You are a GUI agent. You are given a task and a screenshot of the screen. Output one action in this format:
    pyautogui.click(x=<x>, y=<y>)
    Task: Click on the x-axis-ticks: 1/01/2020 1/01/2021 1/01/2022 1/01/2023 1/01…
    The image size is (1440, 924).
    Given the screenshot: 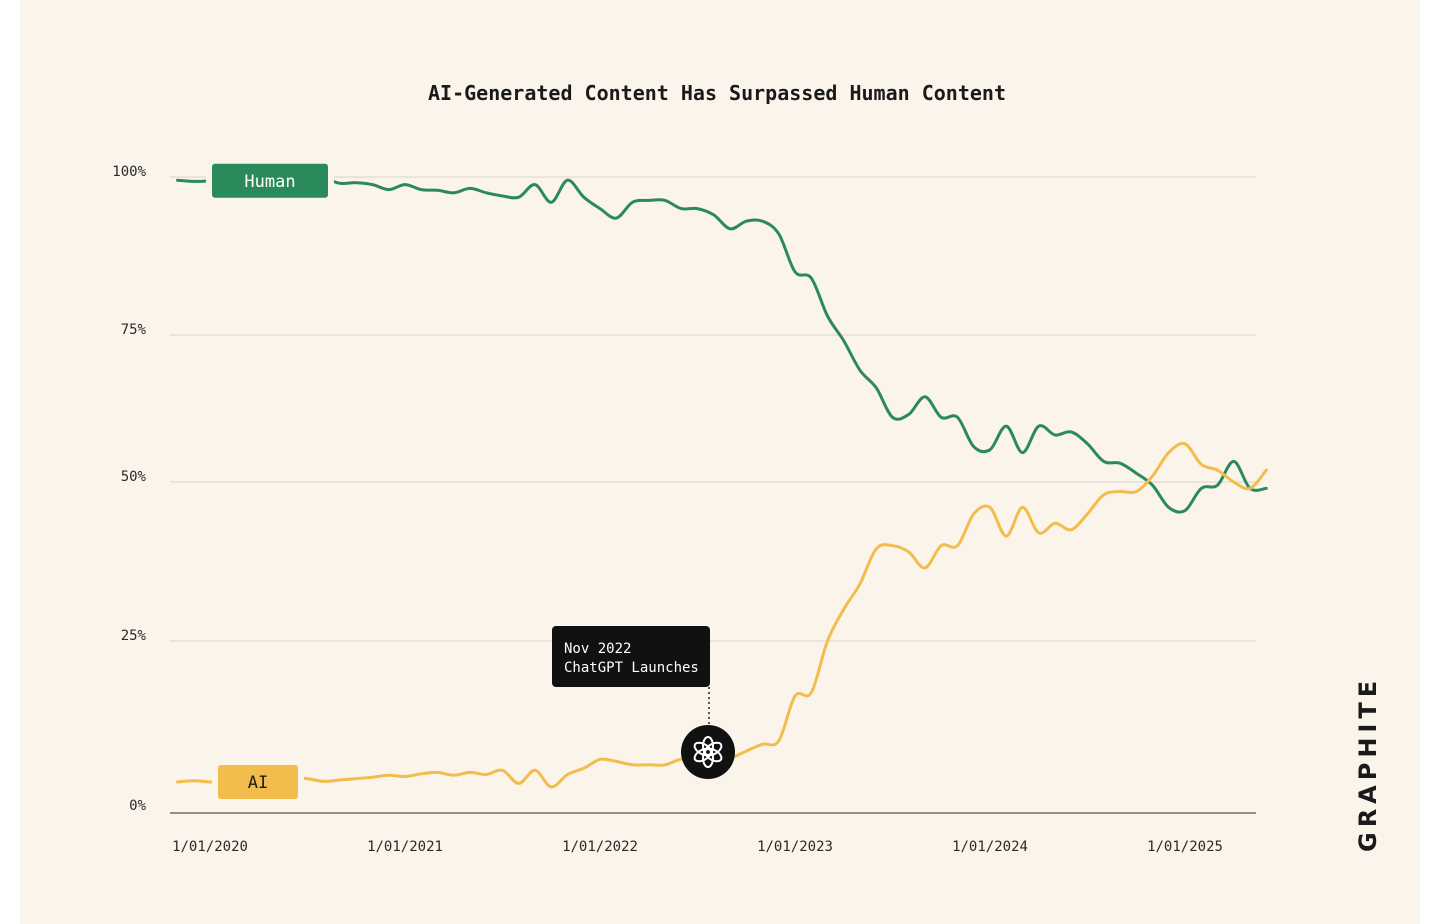 What is the action you would take?
    pyautogui.click(x=697, y=847)
    